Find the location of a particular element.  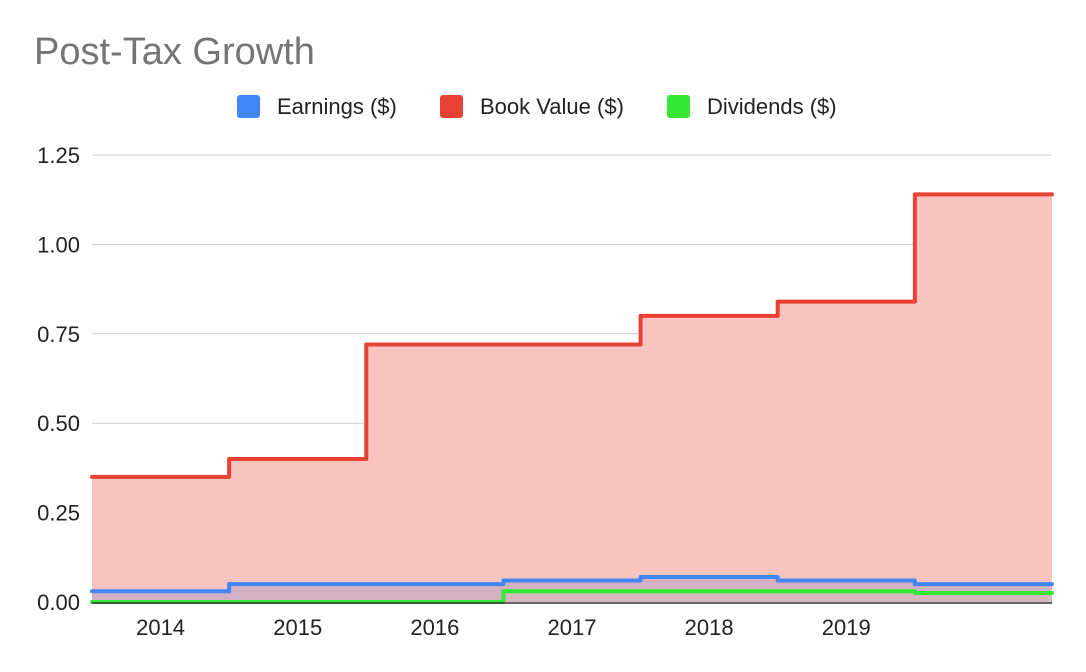

legend-item: Book Value ($) is located at coordinates (532, 106).